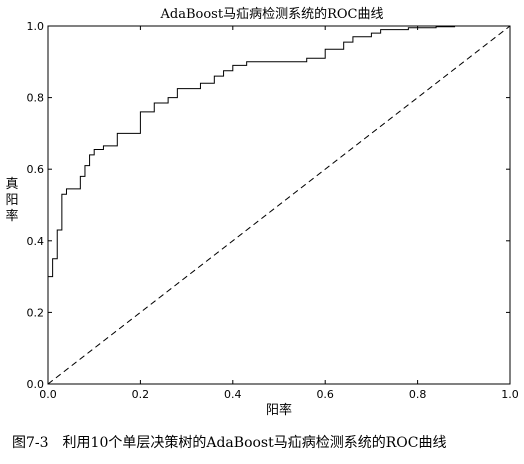 This screenshot has height=464, width=524. I want to click on figure-caption: 图7-3 利用10个单层决策树的AdaBoost马疝病检测系统的ROC曲线, so click(262, 442).